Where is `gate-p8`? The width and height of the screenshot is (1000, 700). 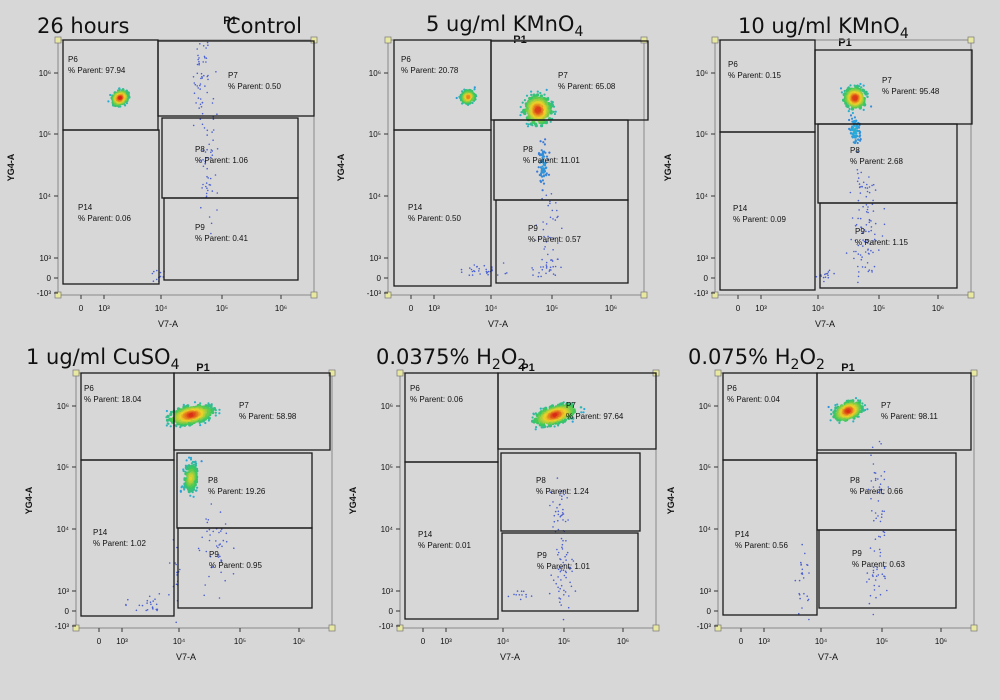
gate-p8 is located at coordinates (570, 492).